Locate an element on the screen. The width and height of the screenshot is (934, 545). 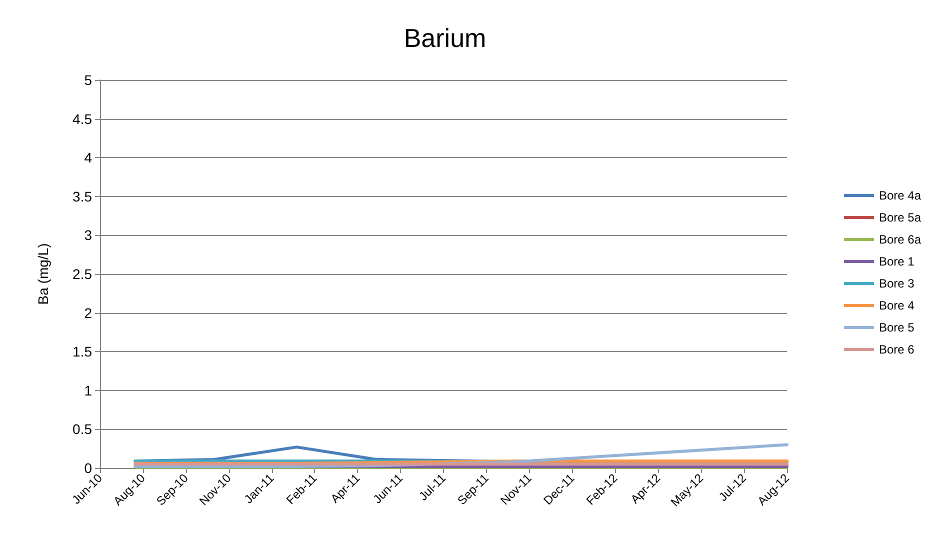
legend-label: Bore 4 is located at coordinates (896, 305).